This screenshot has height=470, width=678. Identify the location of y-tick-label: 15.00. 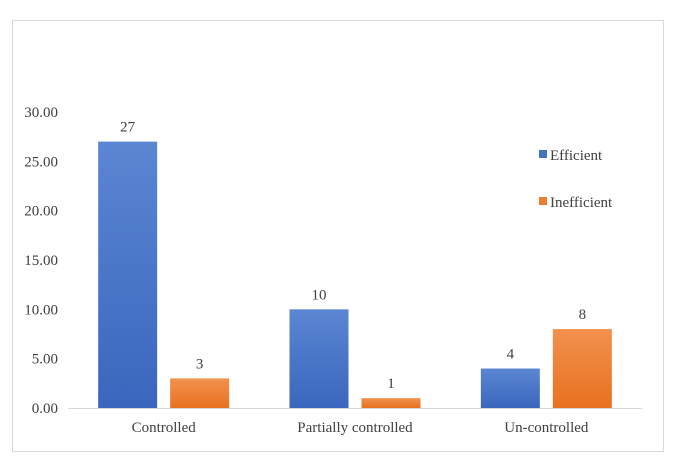
(41, 261).